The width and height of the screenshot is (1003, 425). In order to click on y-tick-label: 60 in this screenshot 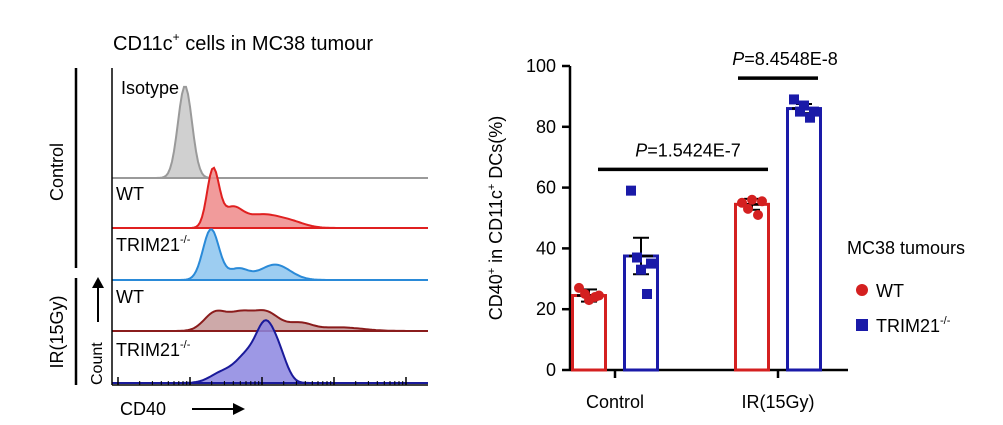, I will do `click(546, 188)`.